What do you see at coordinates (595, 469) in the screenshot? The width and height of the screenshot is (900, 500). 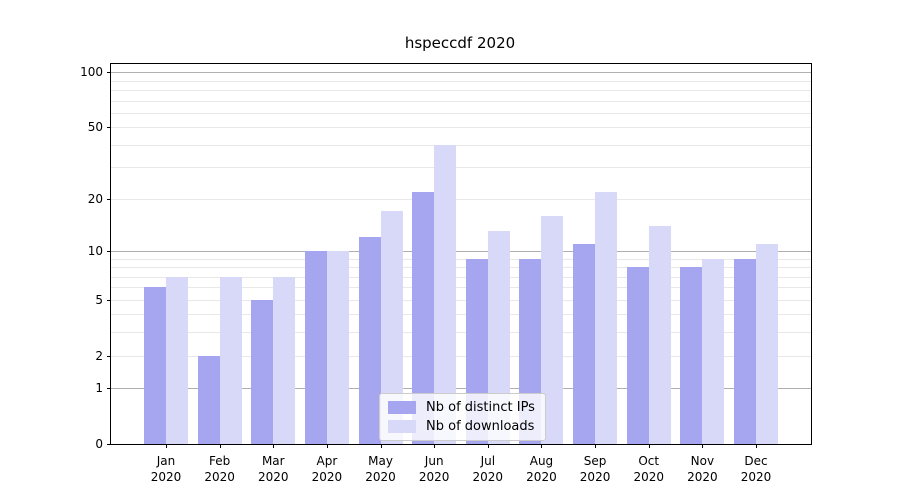 I see `x-tick-label: Sep 2020` at bounding box center [595, 469].